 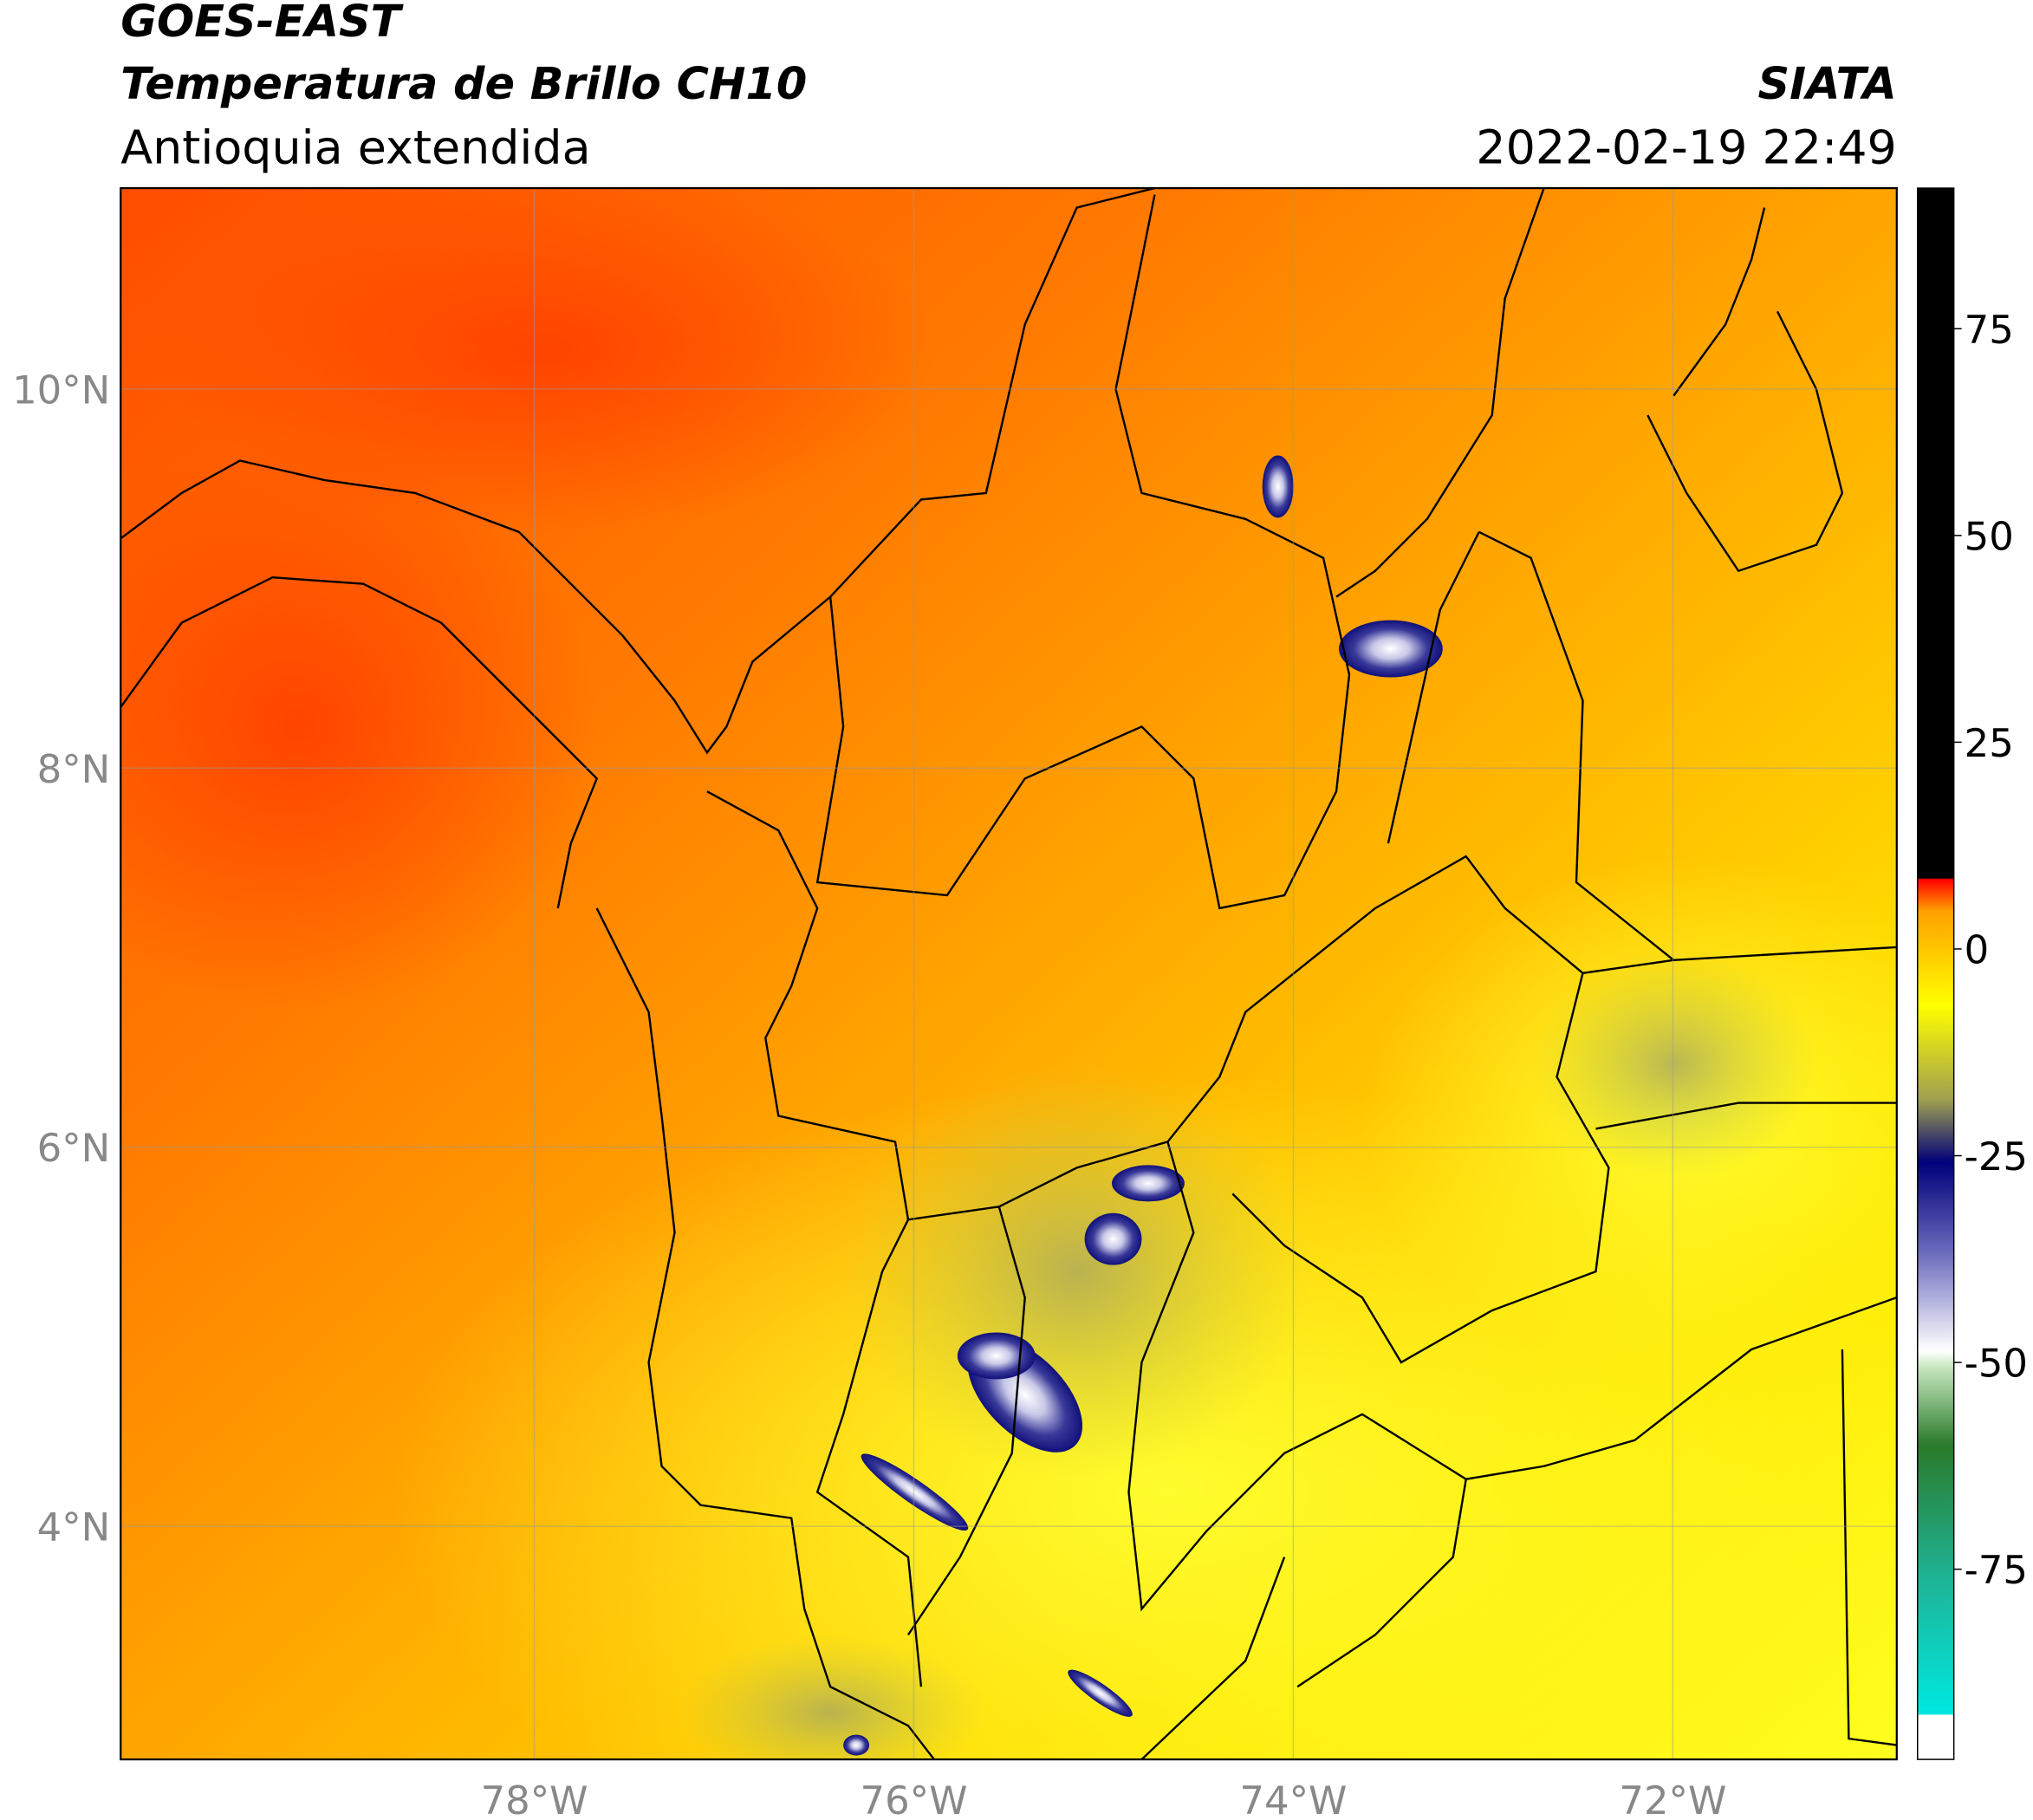 I want to click on lat-tick-label: 10°N, so click(x=61, y=390).